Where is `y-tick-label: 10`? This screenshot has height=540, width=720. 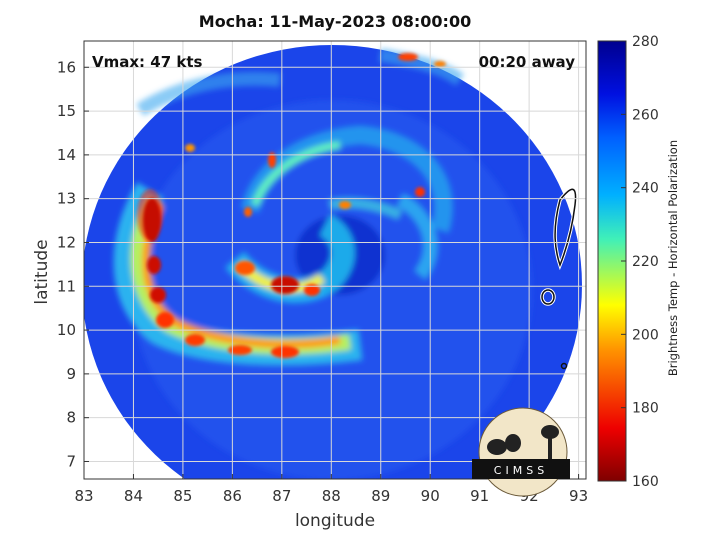
y-tick-label: 10 is located at coordinates (66, 330).